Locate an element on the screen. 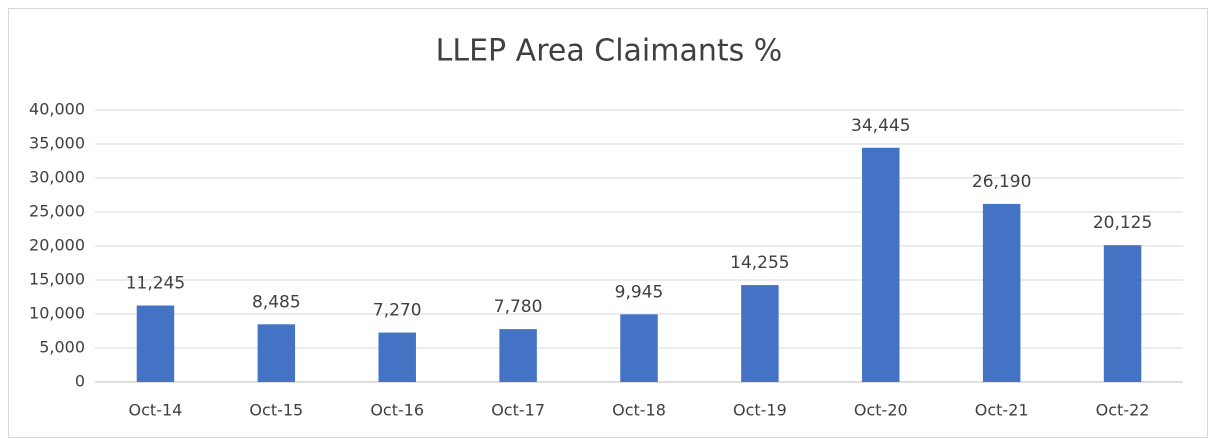 The height and width of the screenshot is (439, 1209). value-label: 8,485 is located at coordinates (276, 302).